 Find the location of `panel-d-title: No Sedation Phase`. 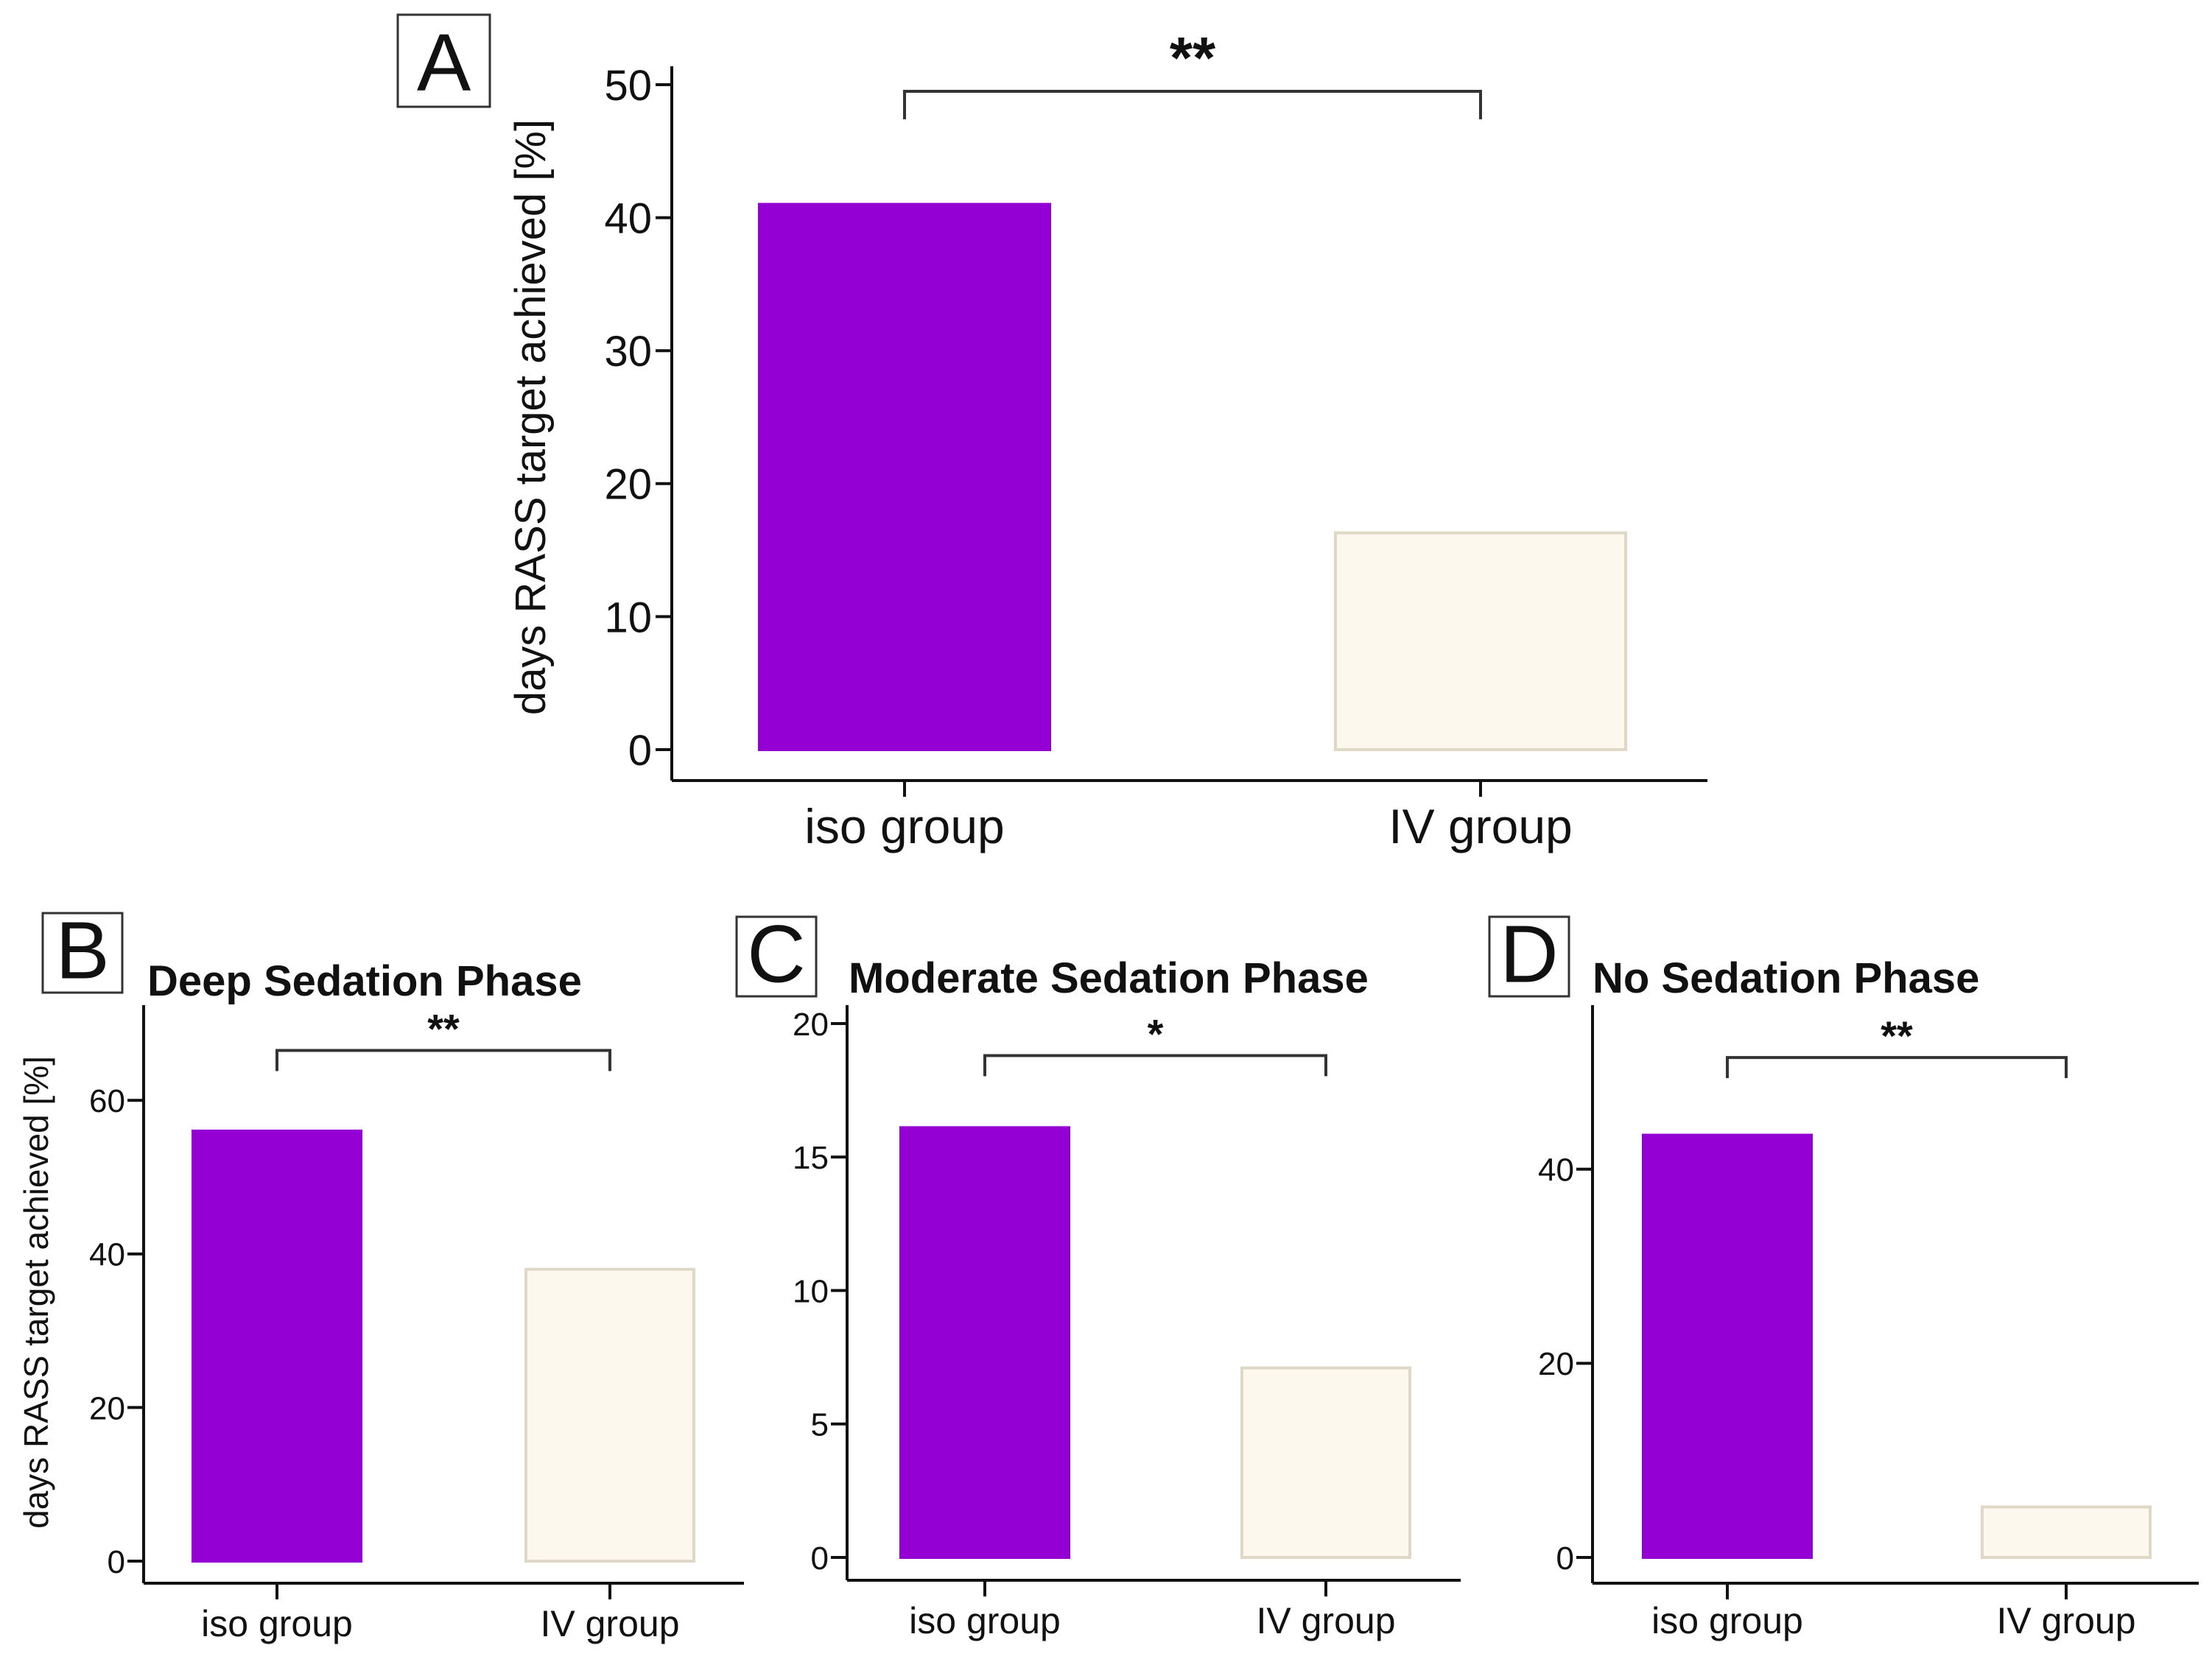

panel-d-title: No Sedation Phase is located at coordinates (1786, 978).